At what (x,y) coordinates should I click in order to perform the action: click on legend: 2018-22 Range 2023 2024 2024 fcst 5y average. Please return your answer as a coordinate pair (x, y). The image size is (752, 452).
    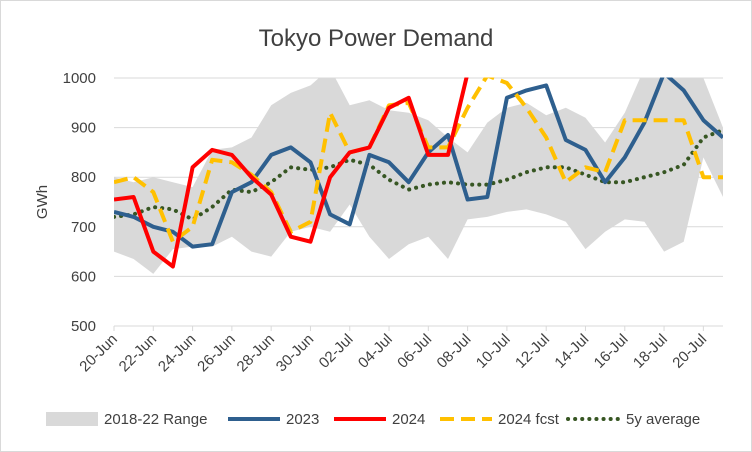
    Looking at the image, I should click on (373, 419).